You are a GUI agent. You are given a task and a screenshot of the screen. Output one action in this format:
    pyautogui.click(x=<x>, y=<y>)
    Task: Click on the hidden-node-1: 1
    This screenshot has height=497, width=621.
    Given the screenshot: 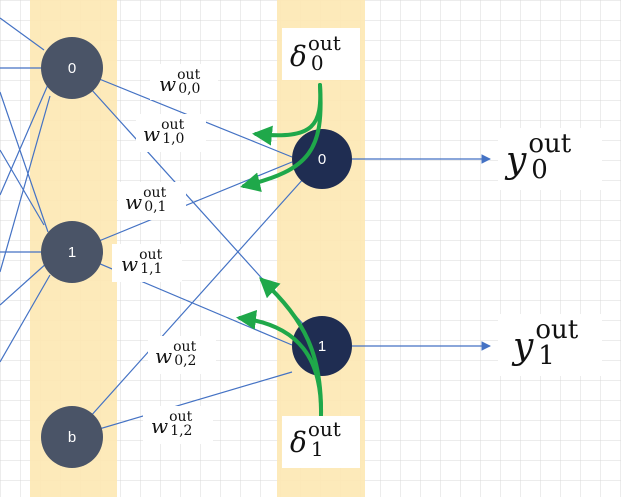 What is the action you would take?
    pyautogui.click(x=72, y=252)
    